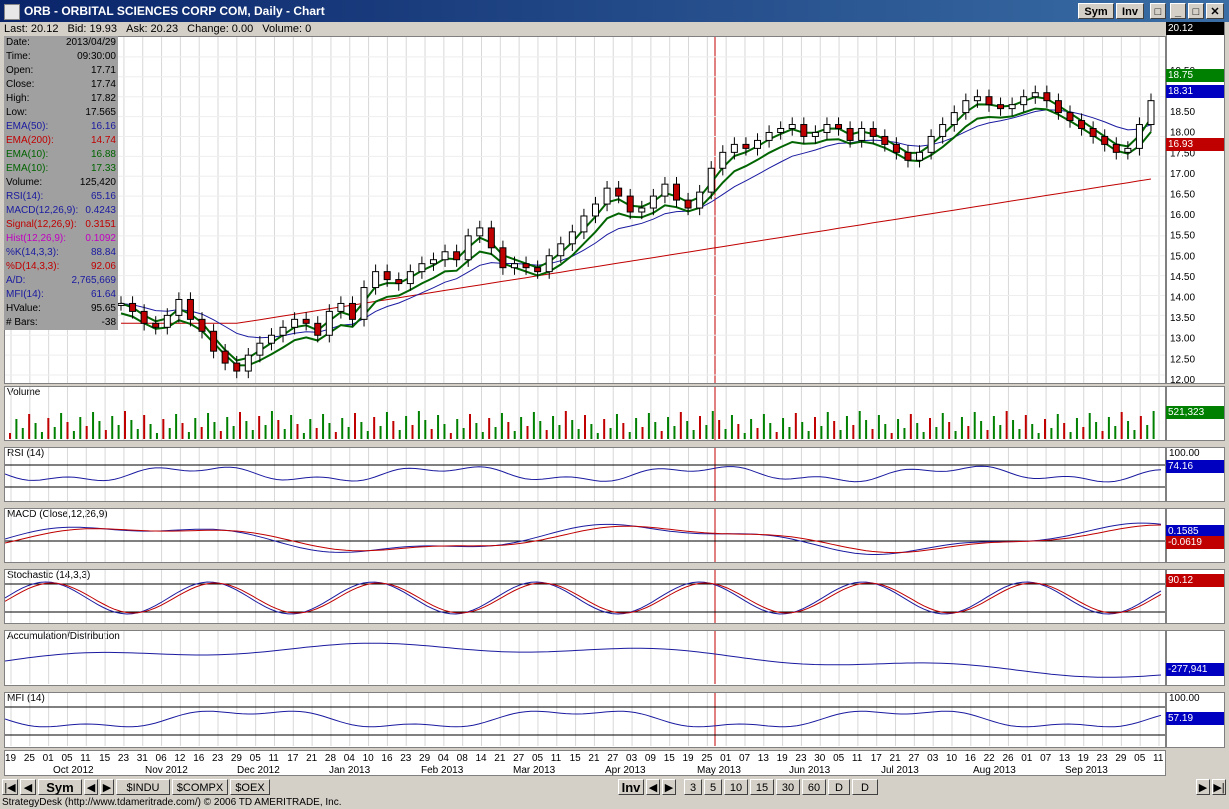 This screenshot has height=809, width=1229. Describe the element at coordinates (865, 787) in the screenshot. I see `period-d2: D` at that location.